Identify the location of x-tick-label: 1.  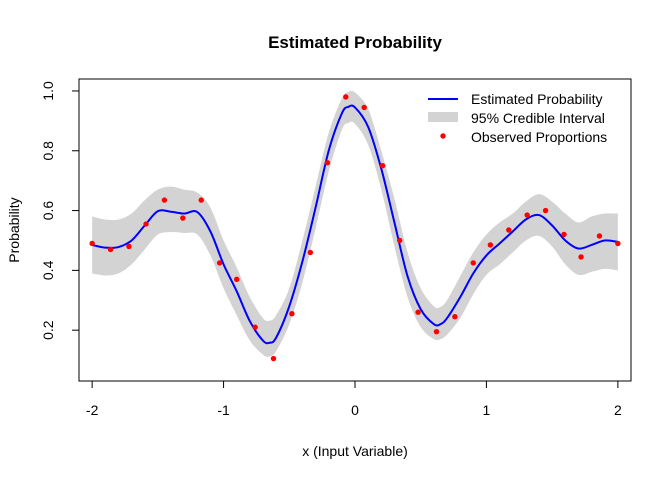
(487, 410).